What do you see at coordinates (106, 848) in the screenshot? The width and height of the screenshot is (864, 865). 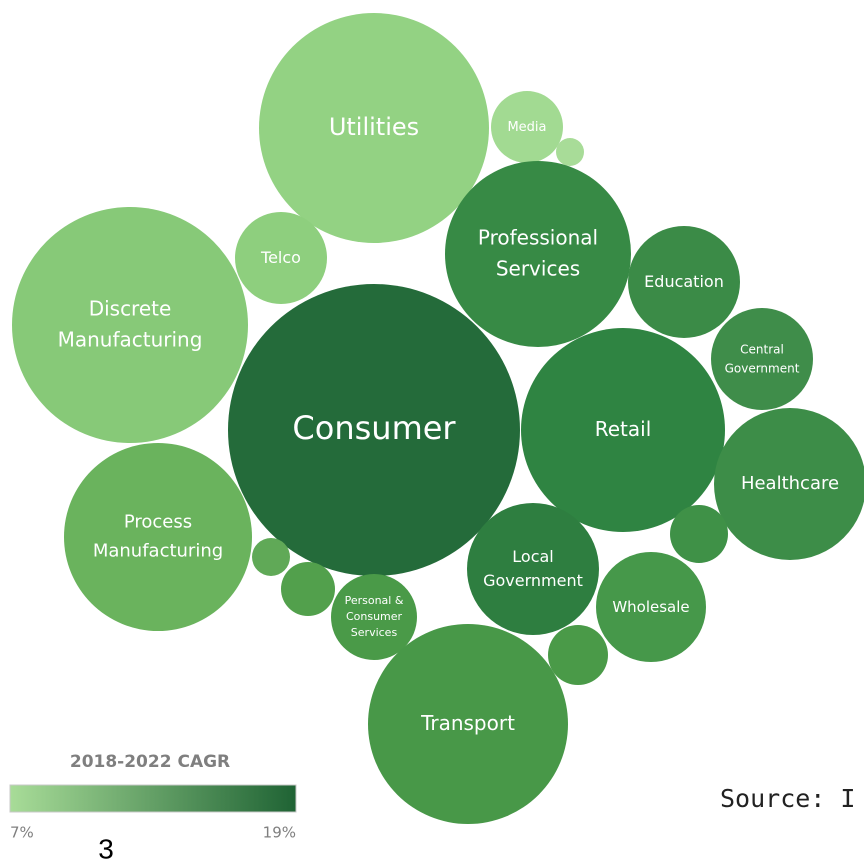 I see `footnote: 3` at bounding box center [106, 848].